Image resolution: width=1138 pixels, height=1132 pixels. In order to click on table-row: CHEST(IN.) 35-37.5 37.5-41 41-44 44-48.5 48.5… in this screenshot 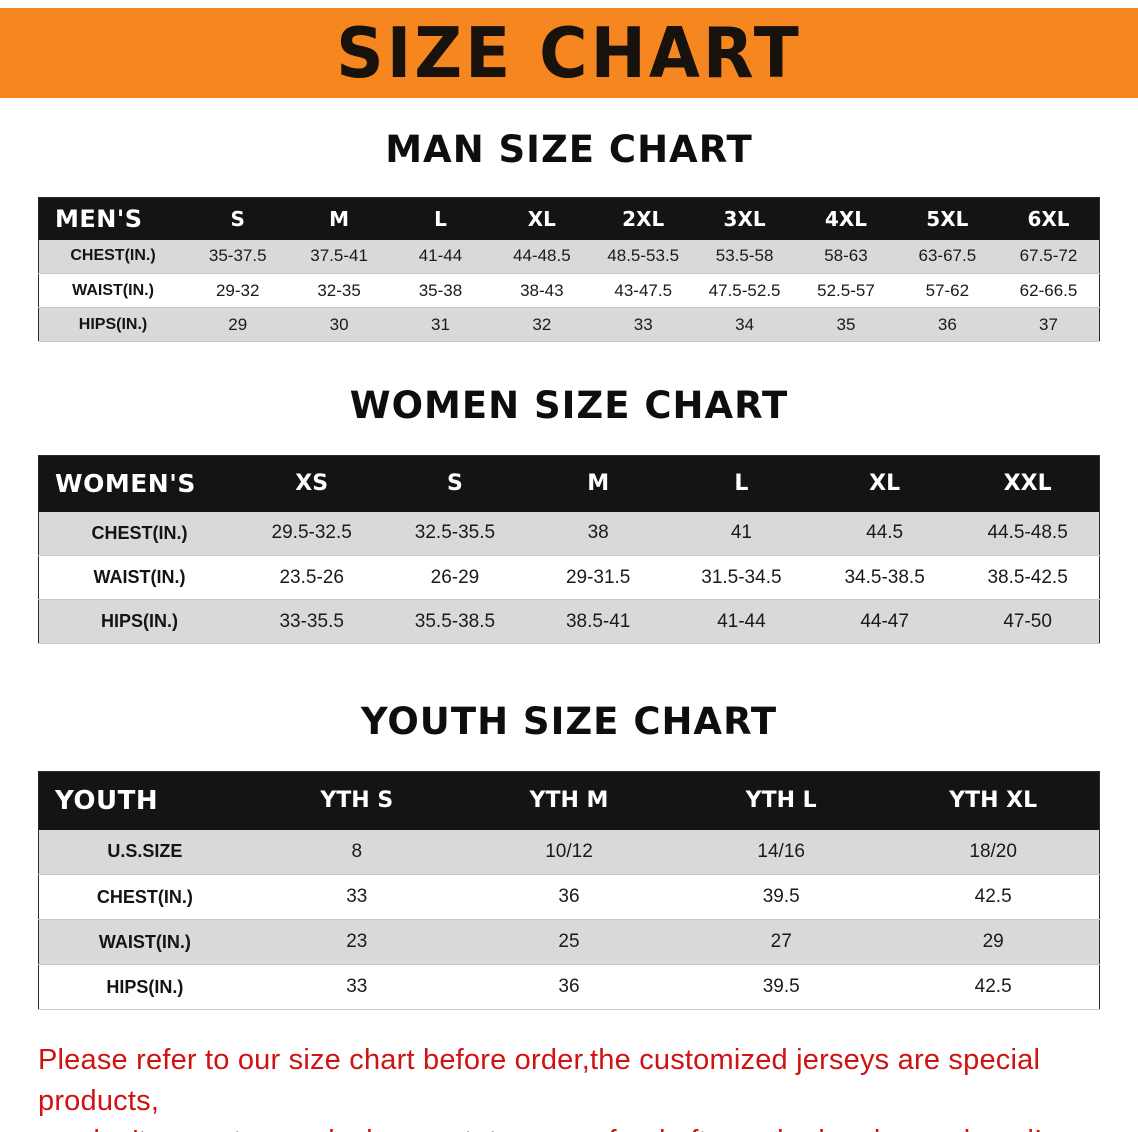, I will do `click(569, 256)`.